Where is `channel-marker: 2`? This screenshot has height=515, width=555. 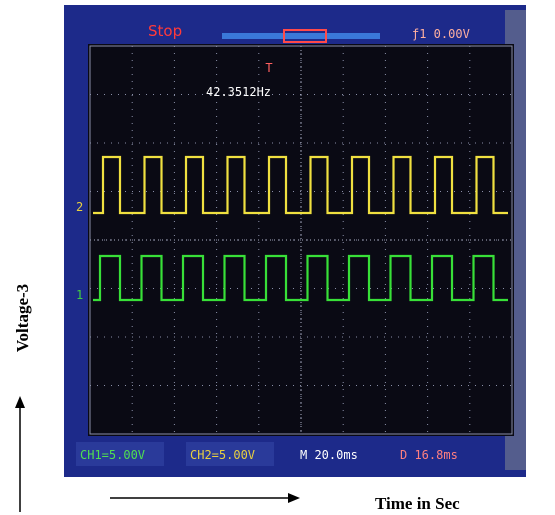 channel-marker: 2 is located at coordinates (79, 207).